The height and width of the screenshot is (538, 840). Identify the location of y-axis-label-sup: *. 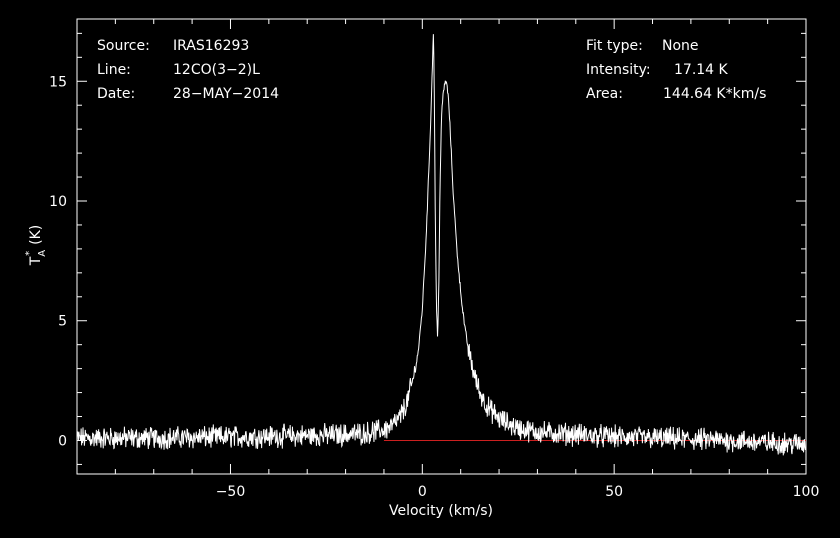
(29, 253).